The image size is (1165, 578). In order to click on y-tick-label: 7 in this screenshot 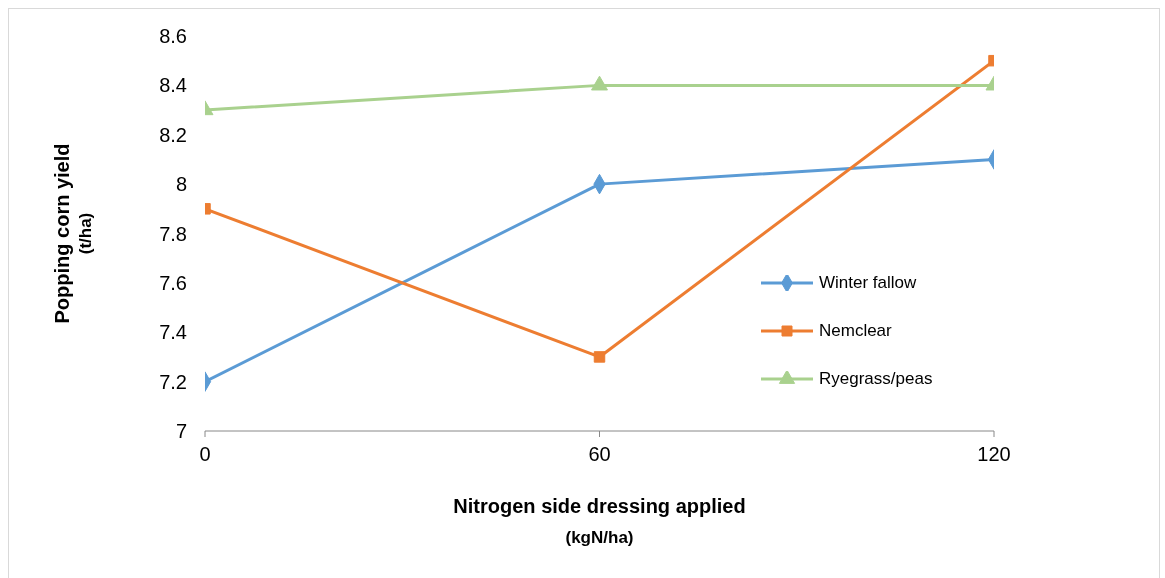, I will do `click(181, 431)`.